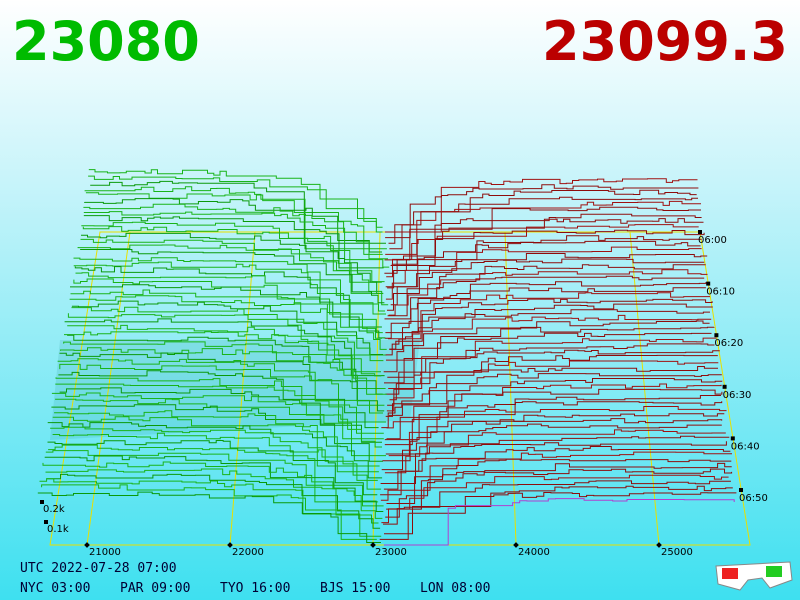 The image size is (800, 600). Describe the element at coordinates (754, 576) in the screenshot. I see `3d-glasses-icon` at that location.